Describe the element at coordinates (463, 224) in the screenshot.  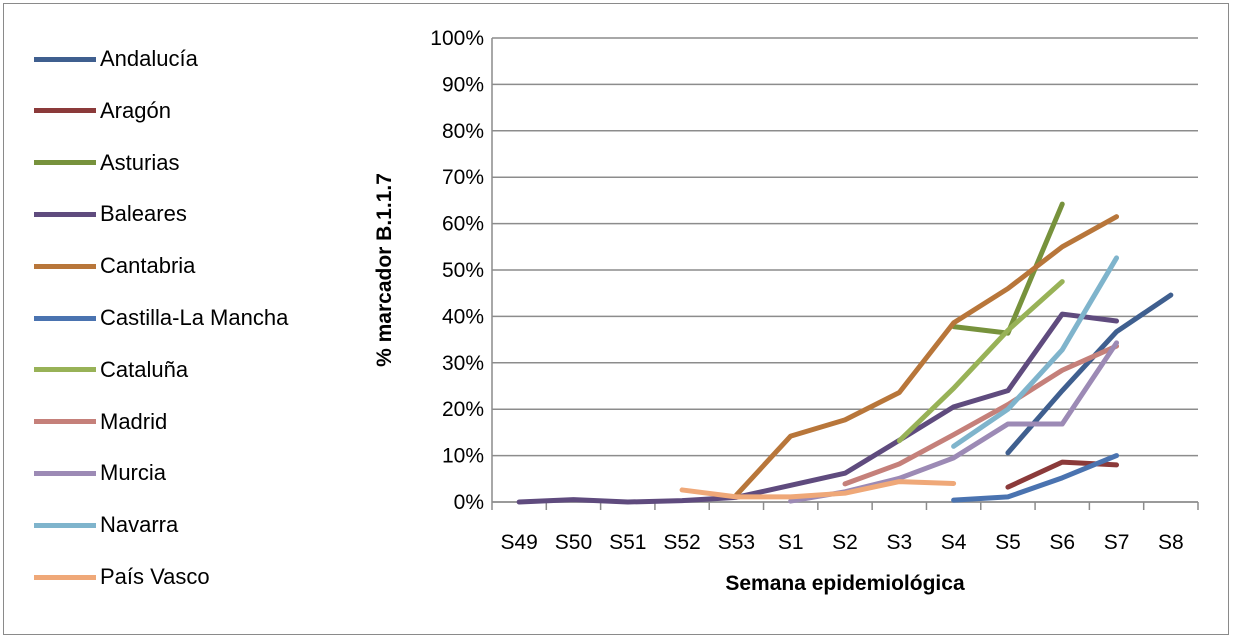
I see `y-tick-label: 60%` at that location.